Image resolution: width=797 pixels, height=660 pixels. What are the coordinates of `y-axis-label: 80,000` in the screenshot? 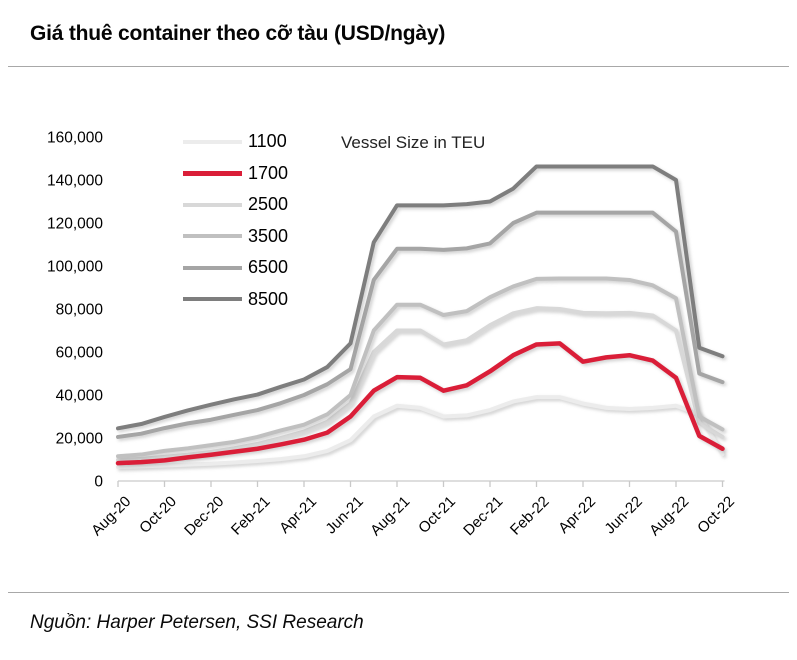 It's located at (80, 310).